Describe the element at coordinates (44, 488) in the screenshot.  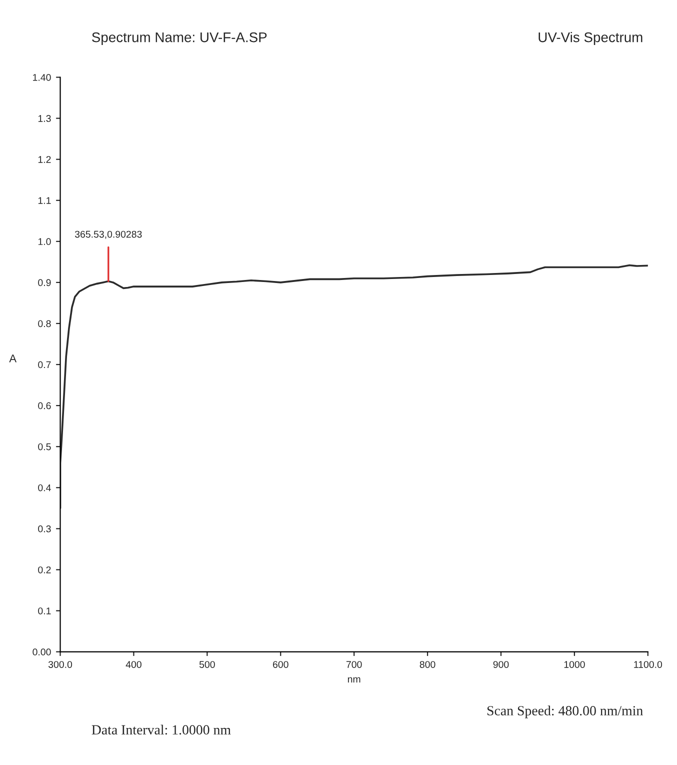
I see `y-tick-label: 0.4` at that location.